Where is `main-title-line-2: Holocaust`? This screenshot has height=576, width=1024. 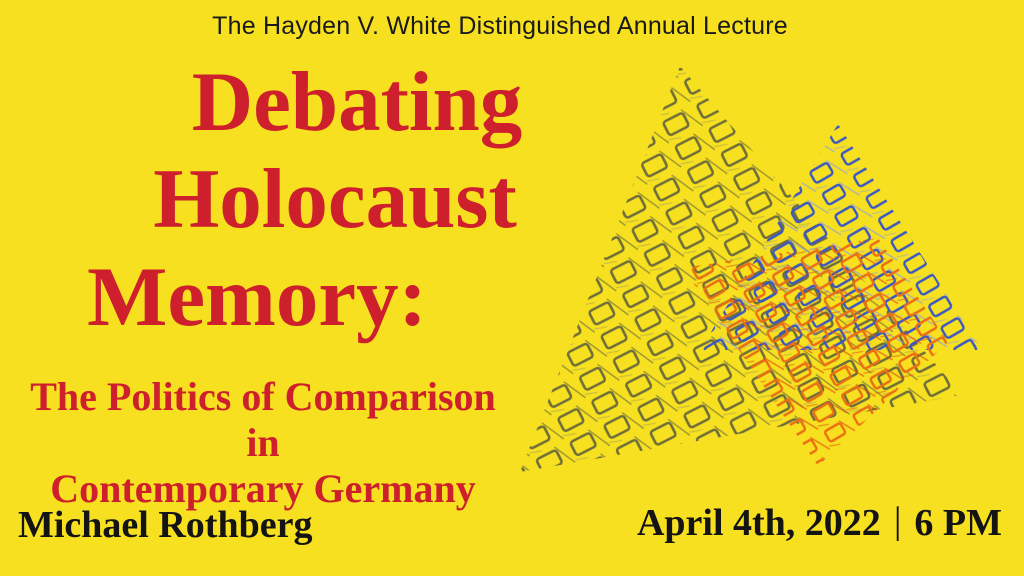
main-title-line-2: Holocaust is located at coordinates (335, 199).